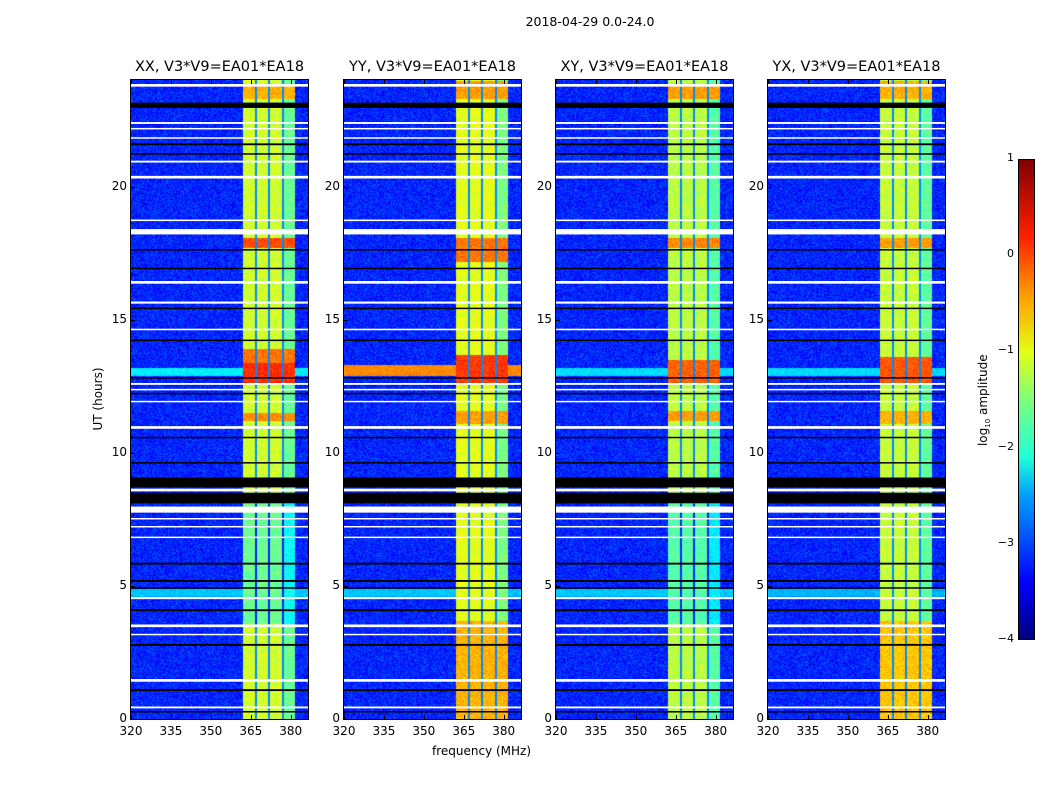  What do you see at coordinates (432, 67) in the screenshot?
I see `panel-title: YY, V3*V9=EA01*EA18` at bounding box center [432, 67].